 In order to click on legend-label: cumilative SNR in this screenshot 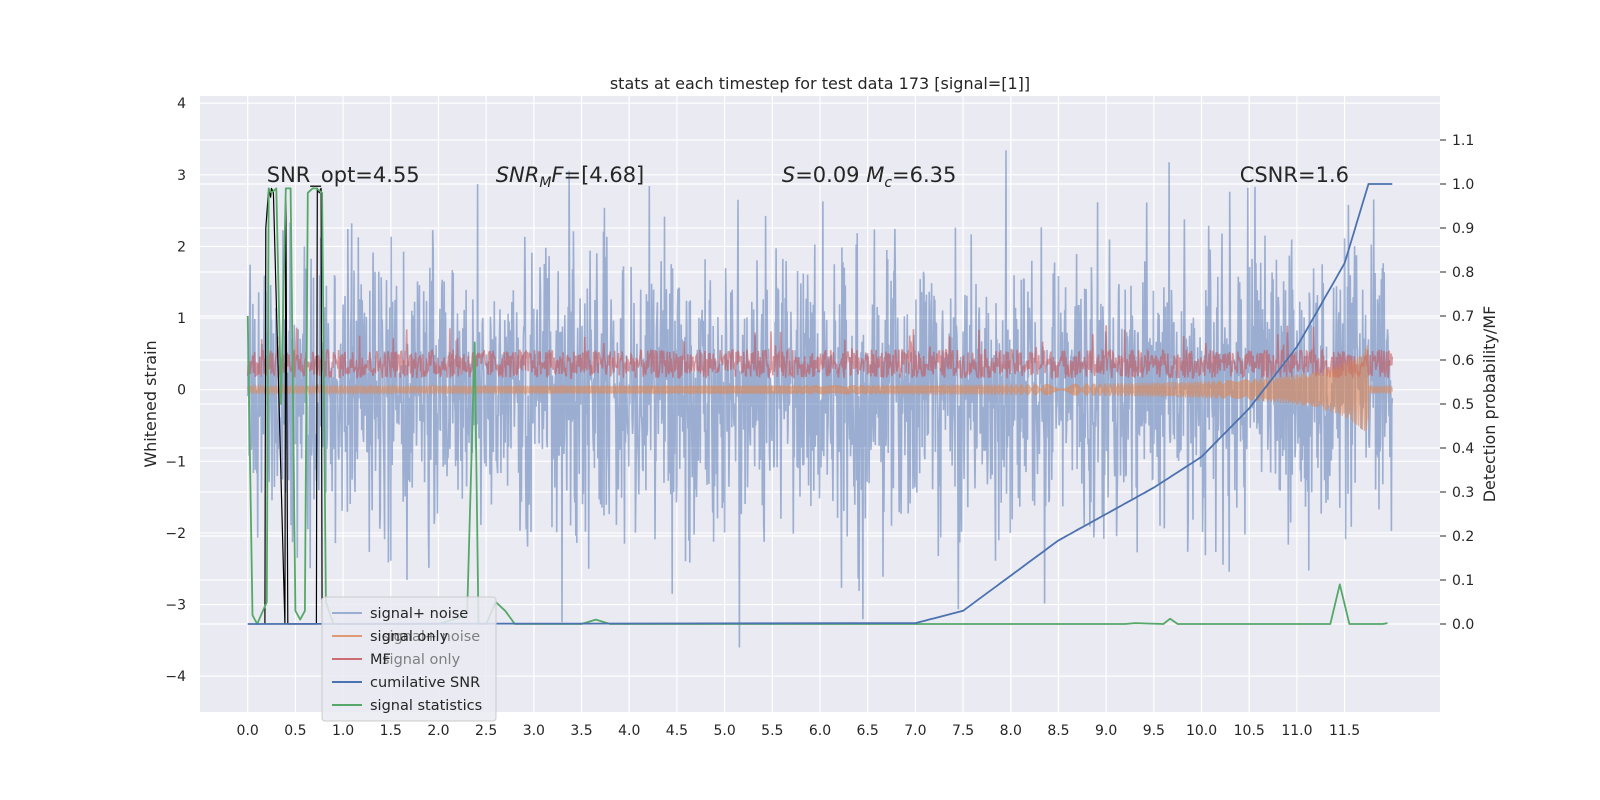, I will do `click(425, 683)`.